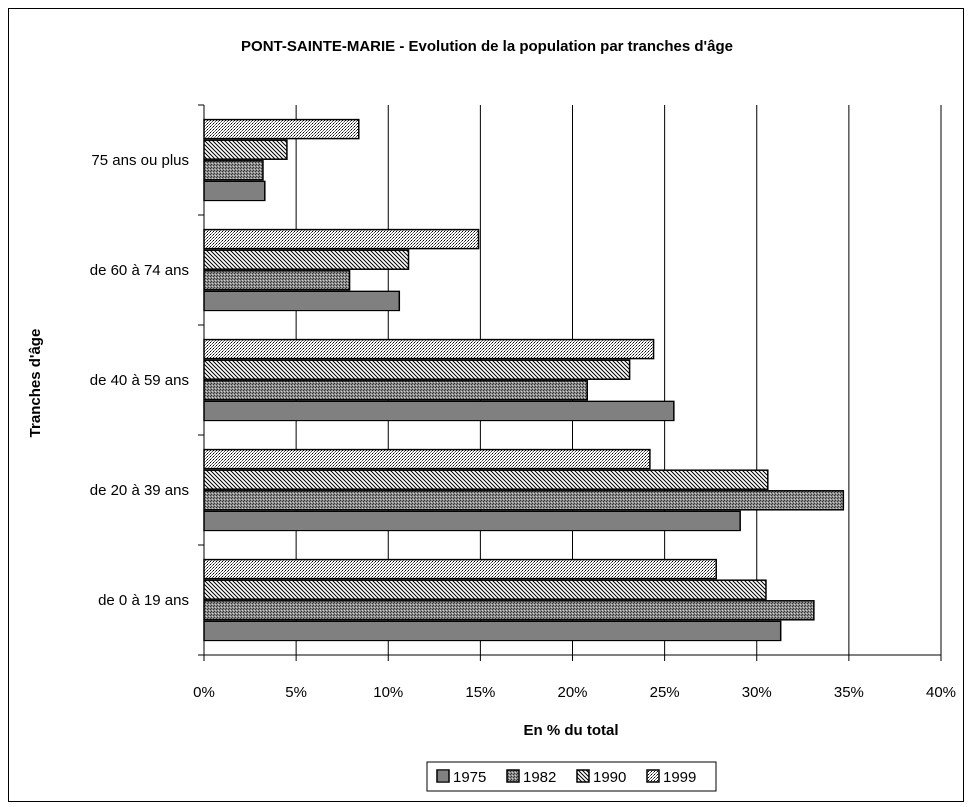  I want to click on x-tick-label-35: 35%, so click(849, 692).